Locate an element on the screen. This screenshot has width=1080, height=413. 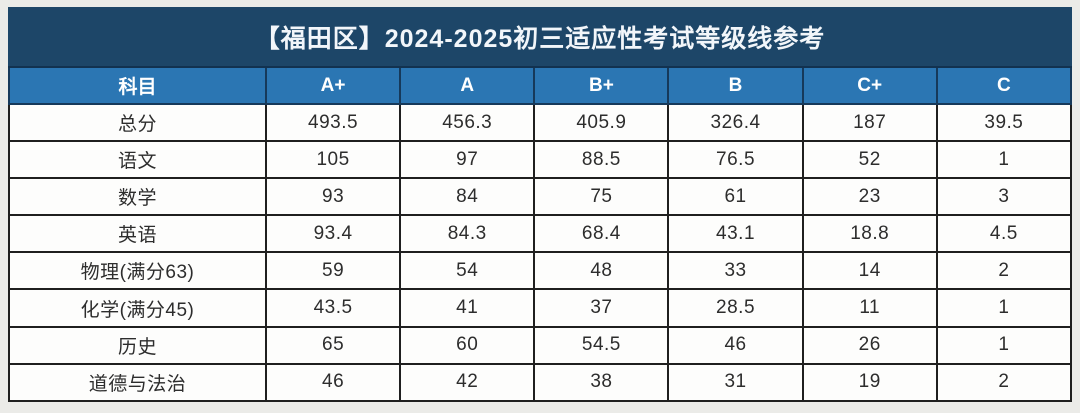
score-cell: 23 is located at coordinates (869, 197).